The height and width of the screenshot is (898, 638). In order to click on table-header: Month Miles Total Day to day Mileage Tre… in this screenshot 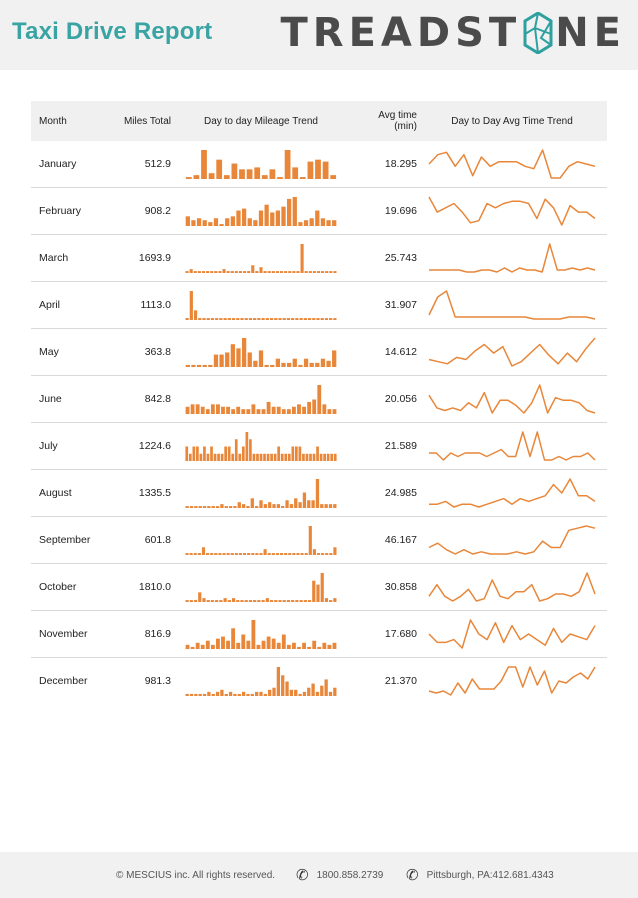, I will do `click(319, 121)`.